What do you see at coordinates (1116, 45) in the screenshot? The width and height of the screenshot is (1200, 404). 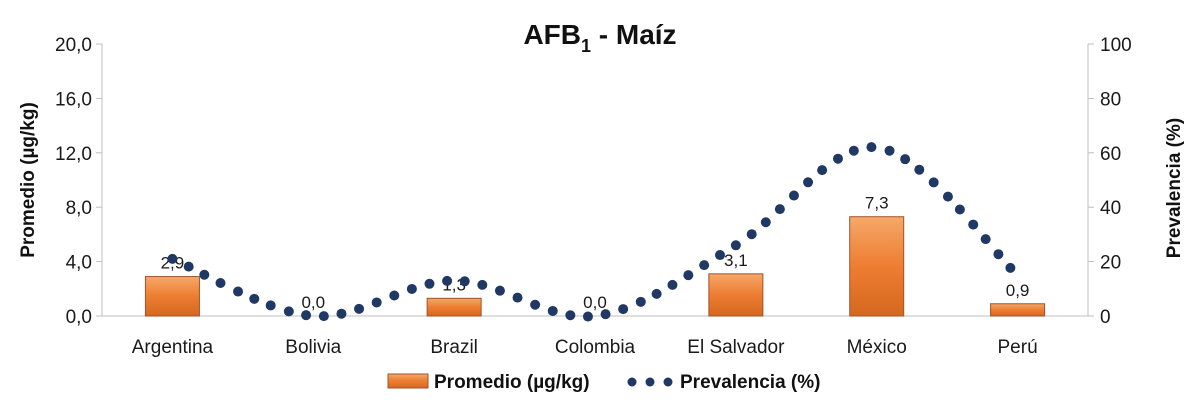 I see `right-tick-label: 100` at bounding box center [1116, 45].